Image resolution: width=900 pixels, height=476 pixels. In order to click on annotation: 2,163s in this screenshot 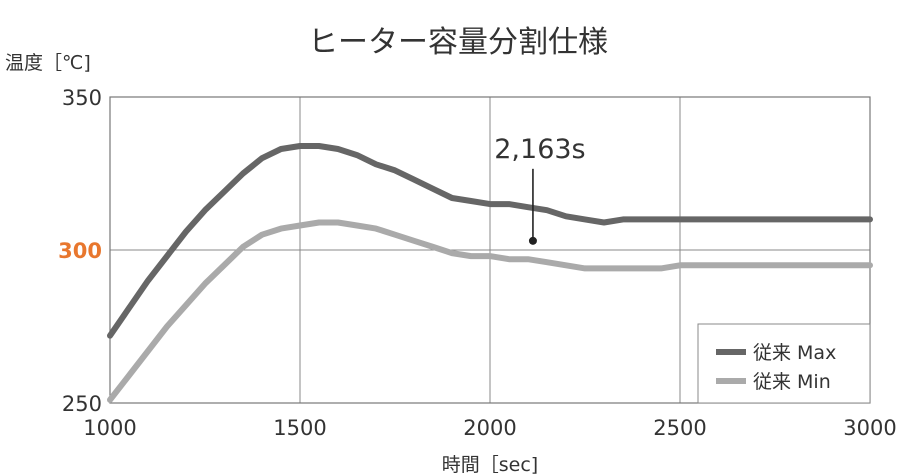, I will do `click(540, 189)`.